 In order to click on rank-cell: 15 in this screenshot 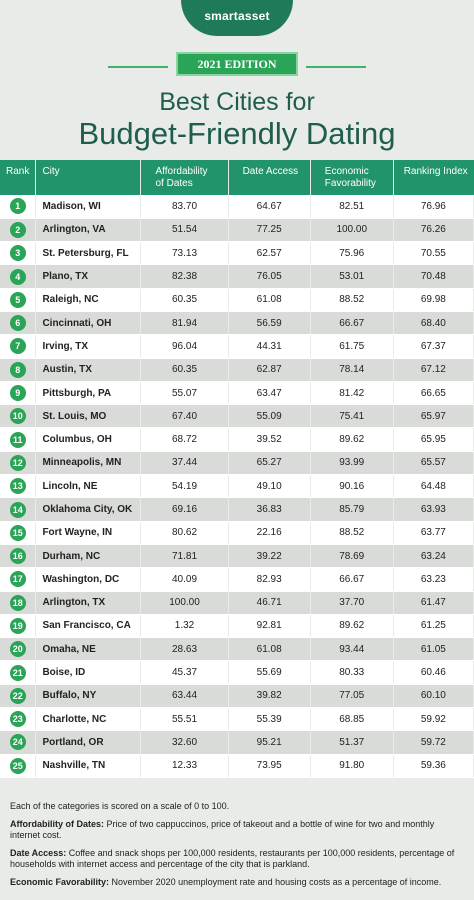, I will do `click(18, 533)`.